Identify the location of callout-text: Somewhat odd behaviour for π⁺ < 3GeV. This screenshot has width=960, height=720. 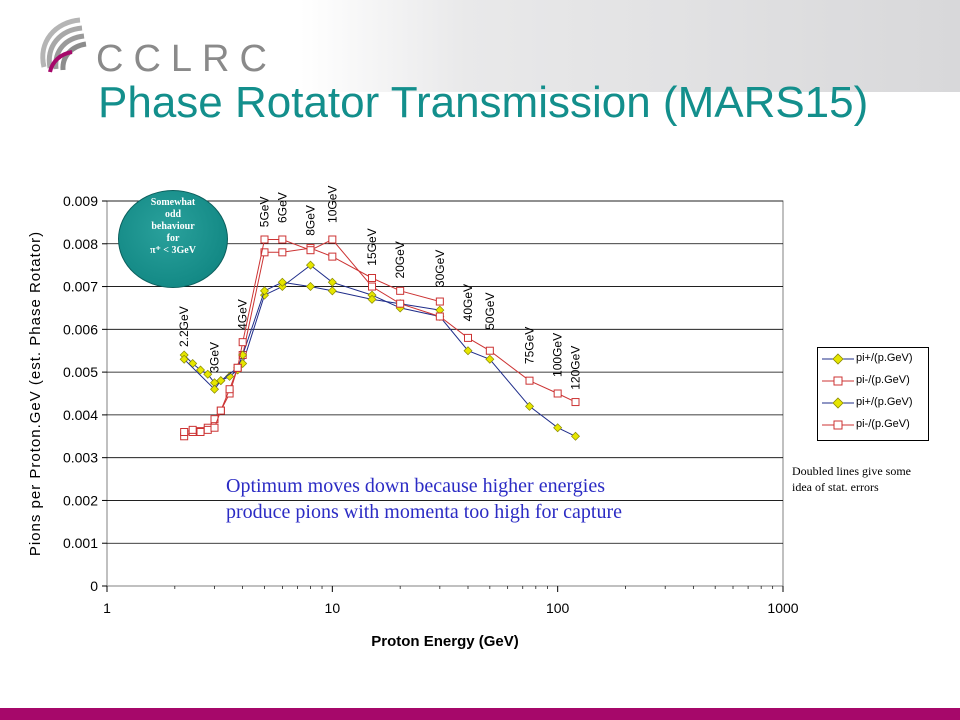
(173, 227).